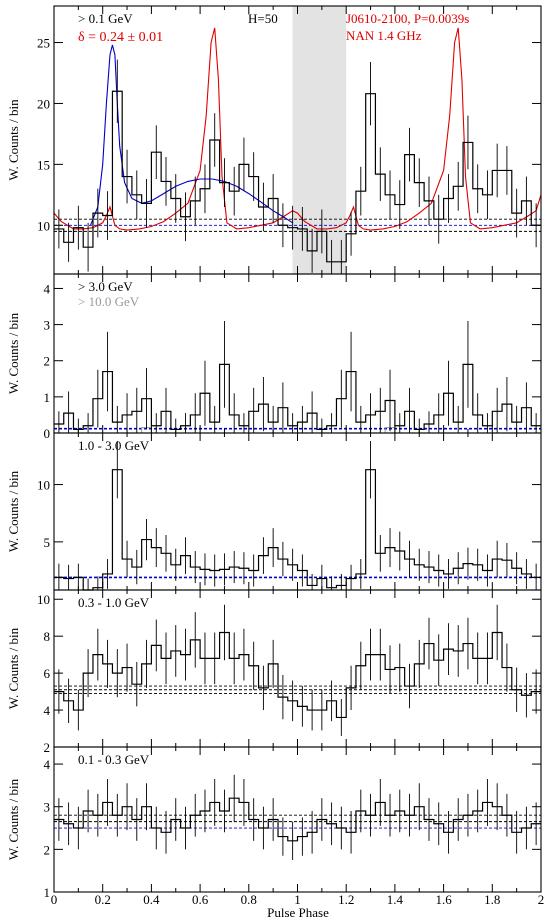 The image size is (546, 922). What do you see at coordinates (47, 542) in the screenshot?
I see `y-tick-label: 5` at bounding box center [47, 542].